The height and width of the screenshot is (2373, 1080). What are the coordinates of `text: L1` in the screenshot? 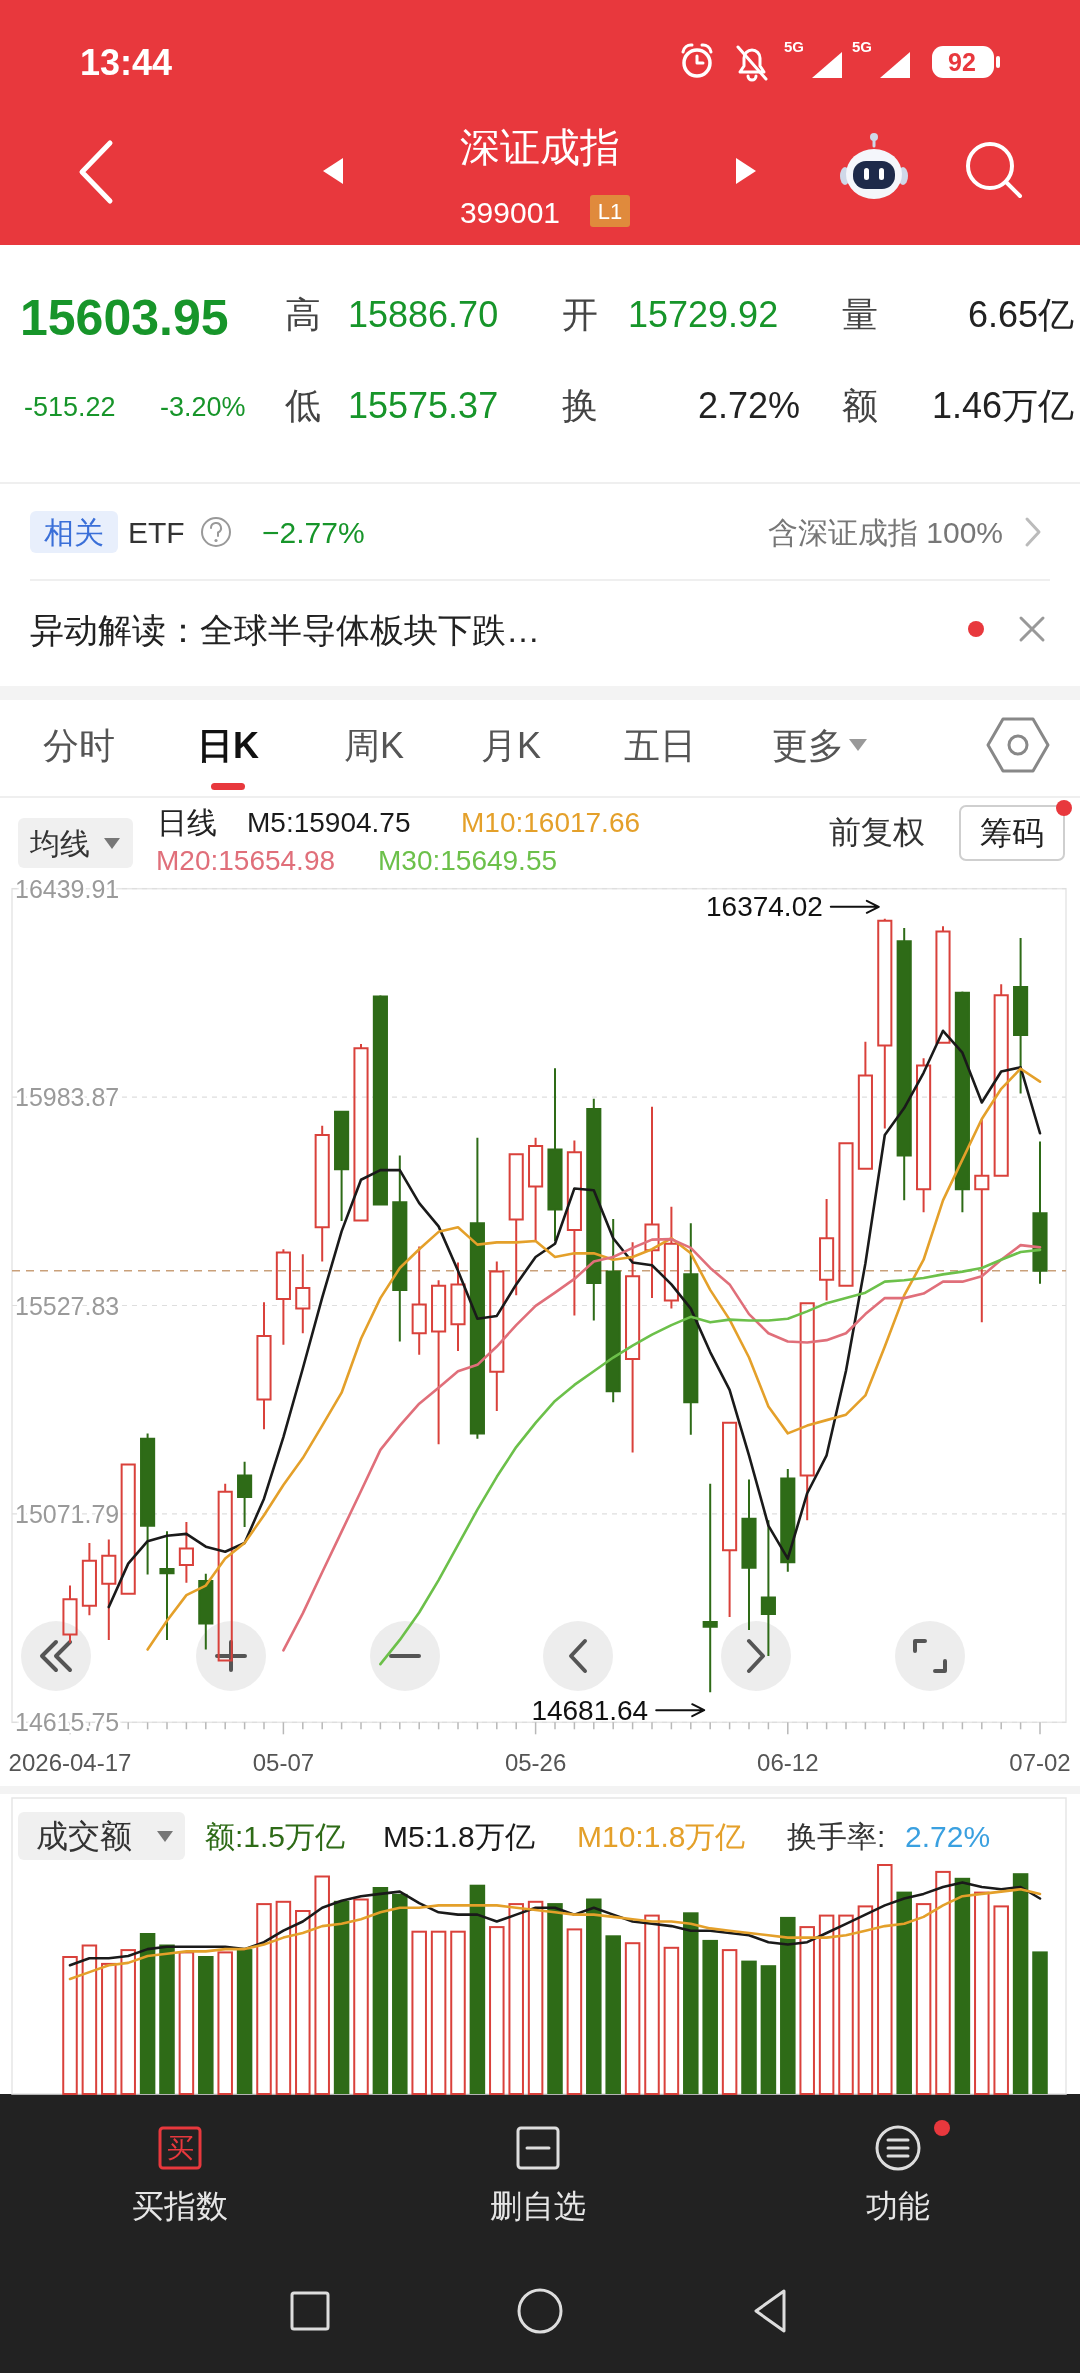 It's located at (610, 211).